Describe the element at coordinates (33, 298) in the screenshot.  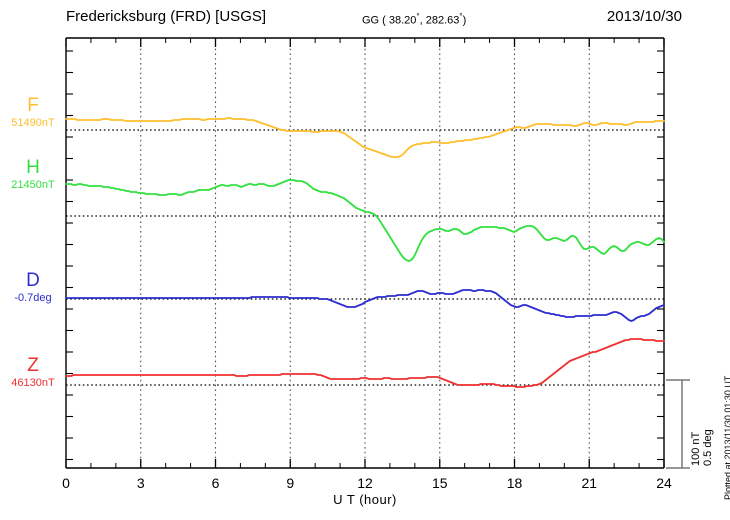
I see `component-value-D: -0.7deg` at that location.